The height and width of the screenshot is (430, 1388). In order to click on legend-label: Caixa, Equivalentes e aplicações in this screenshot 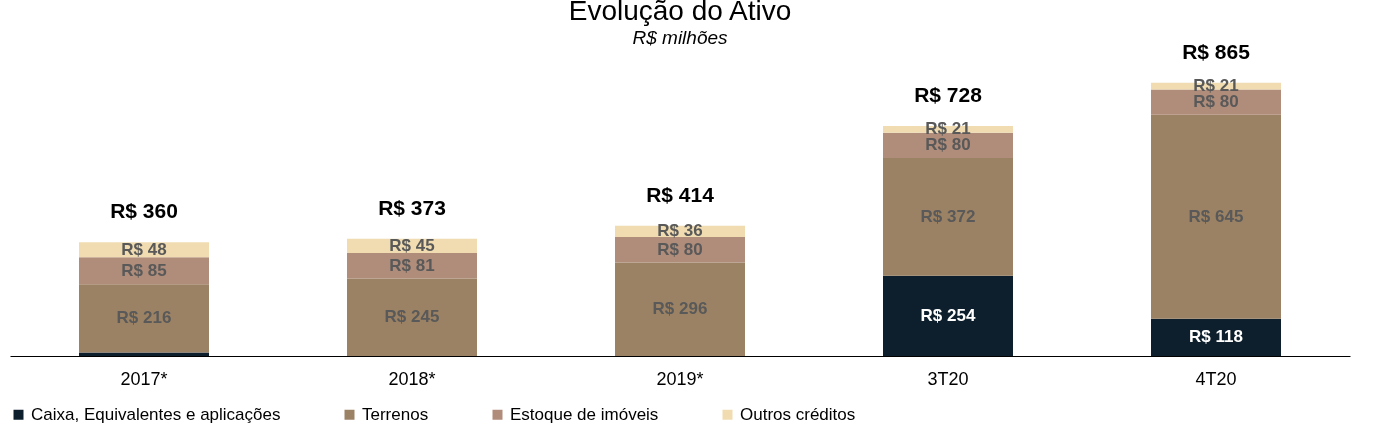, I will do `click(156, 414)`.